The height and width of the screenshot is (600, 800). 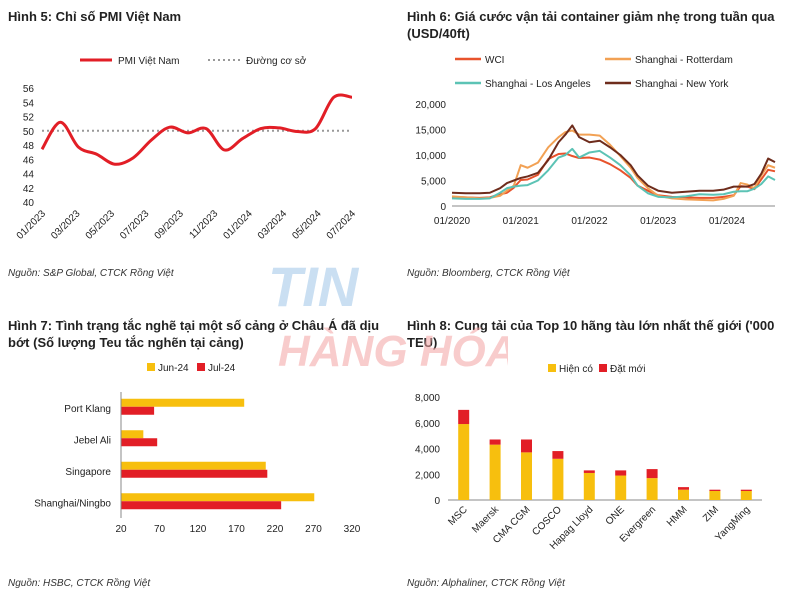 I want to click on category-label: Shanghai/Ningbo, so click(x=72, y=503).